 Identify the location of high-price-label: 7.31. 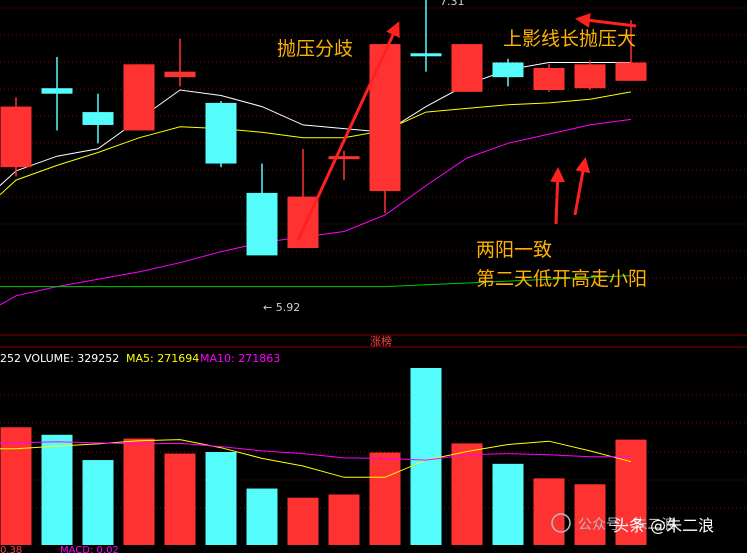
(452, 4).